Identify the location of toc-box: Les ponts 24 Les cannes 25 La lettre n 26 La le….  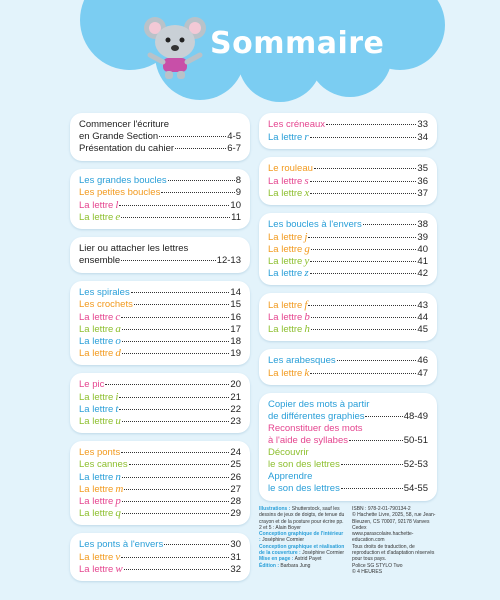
(160, 483).